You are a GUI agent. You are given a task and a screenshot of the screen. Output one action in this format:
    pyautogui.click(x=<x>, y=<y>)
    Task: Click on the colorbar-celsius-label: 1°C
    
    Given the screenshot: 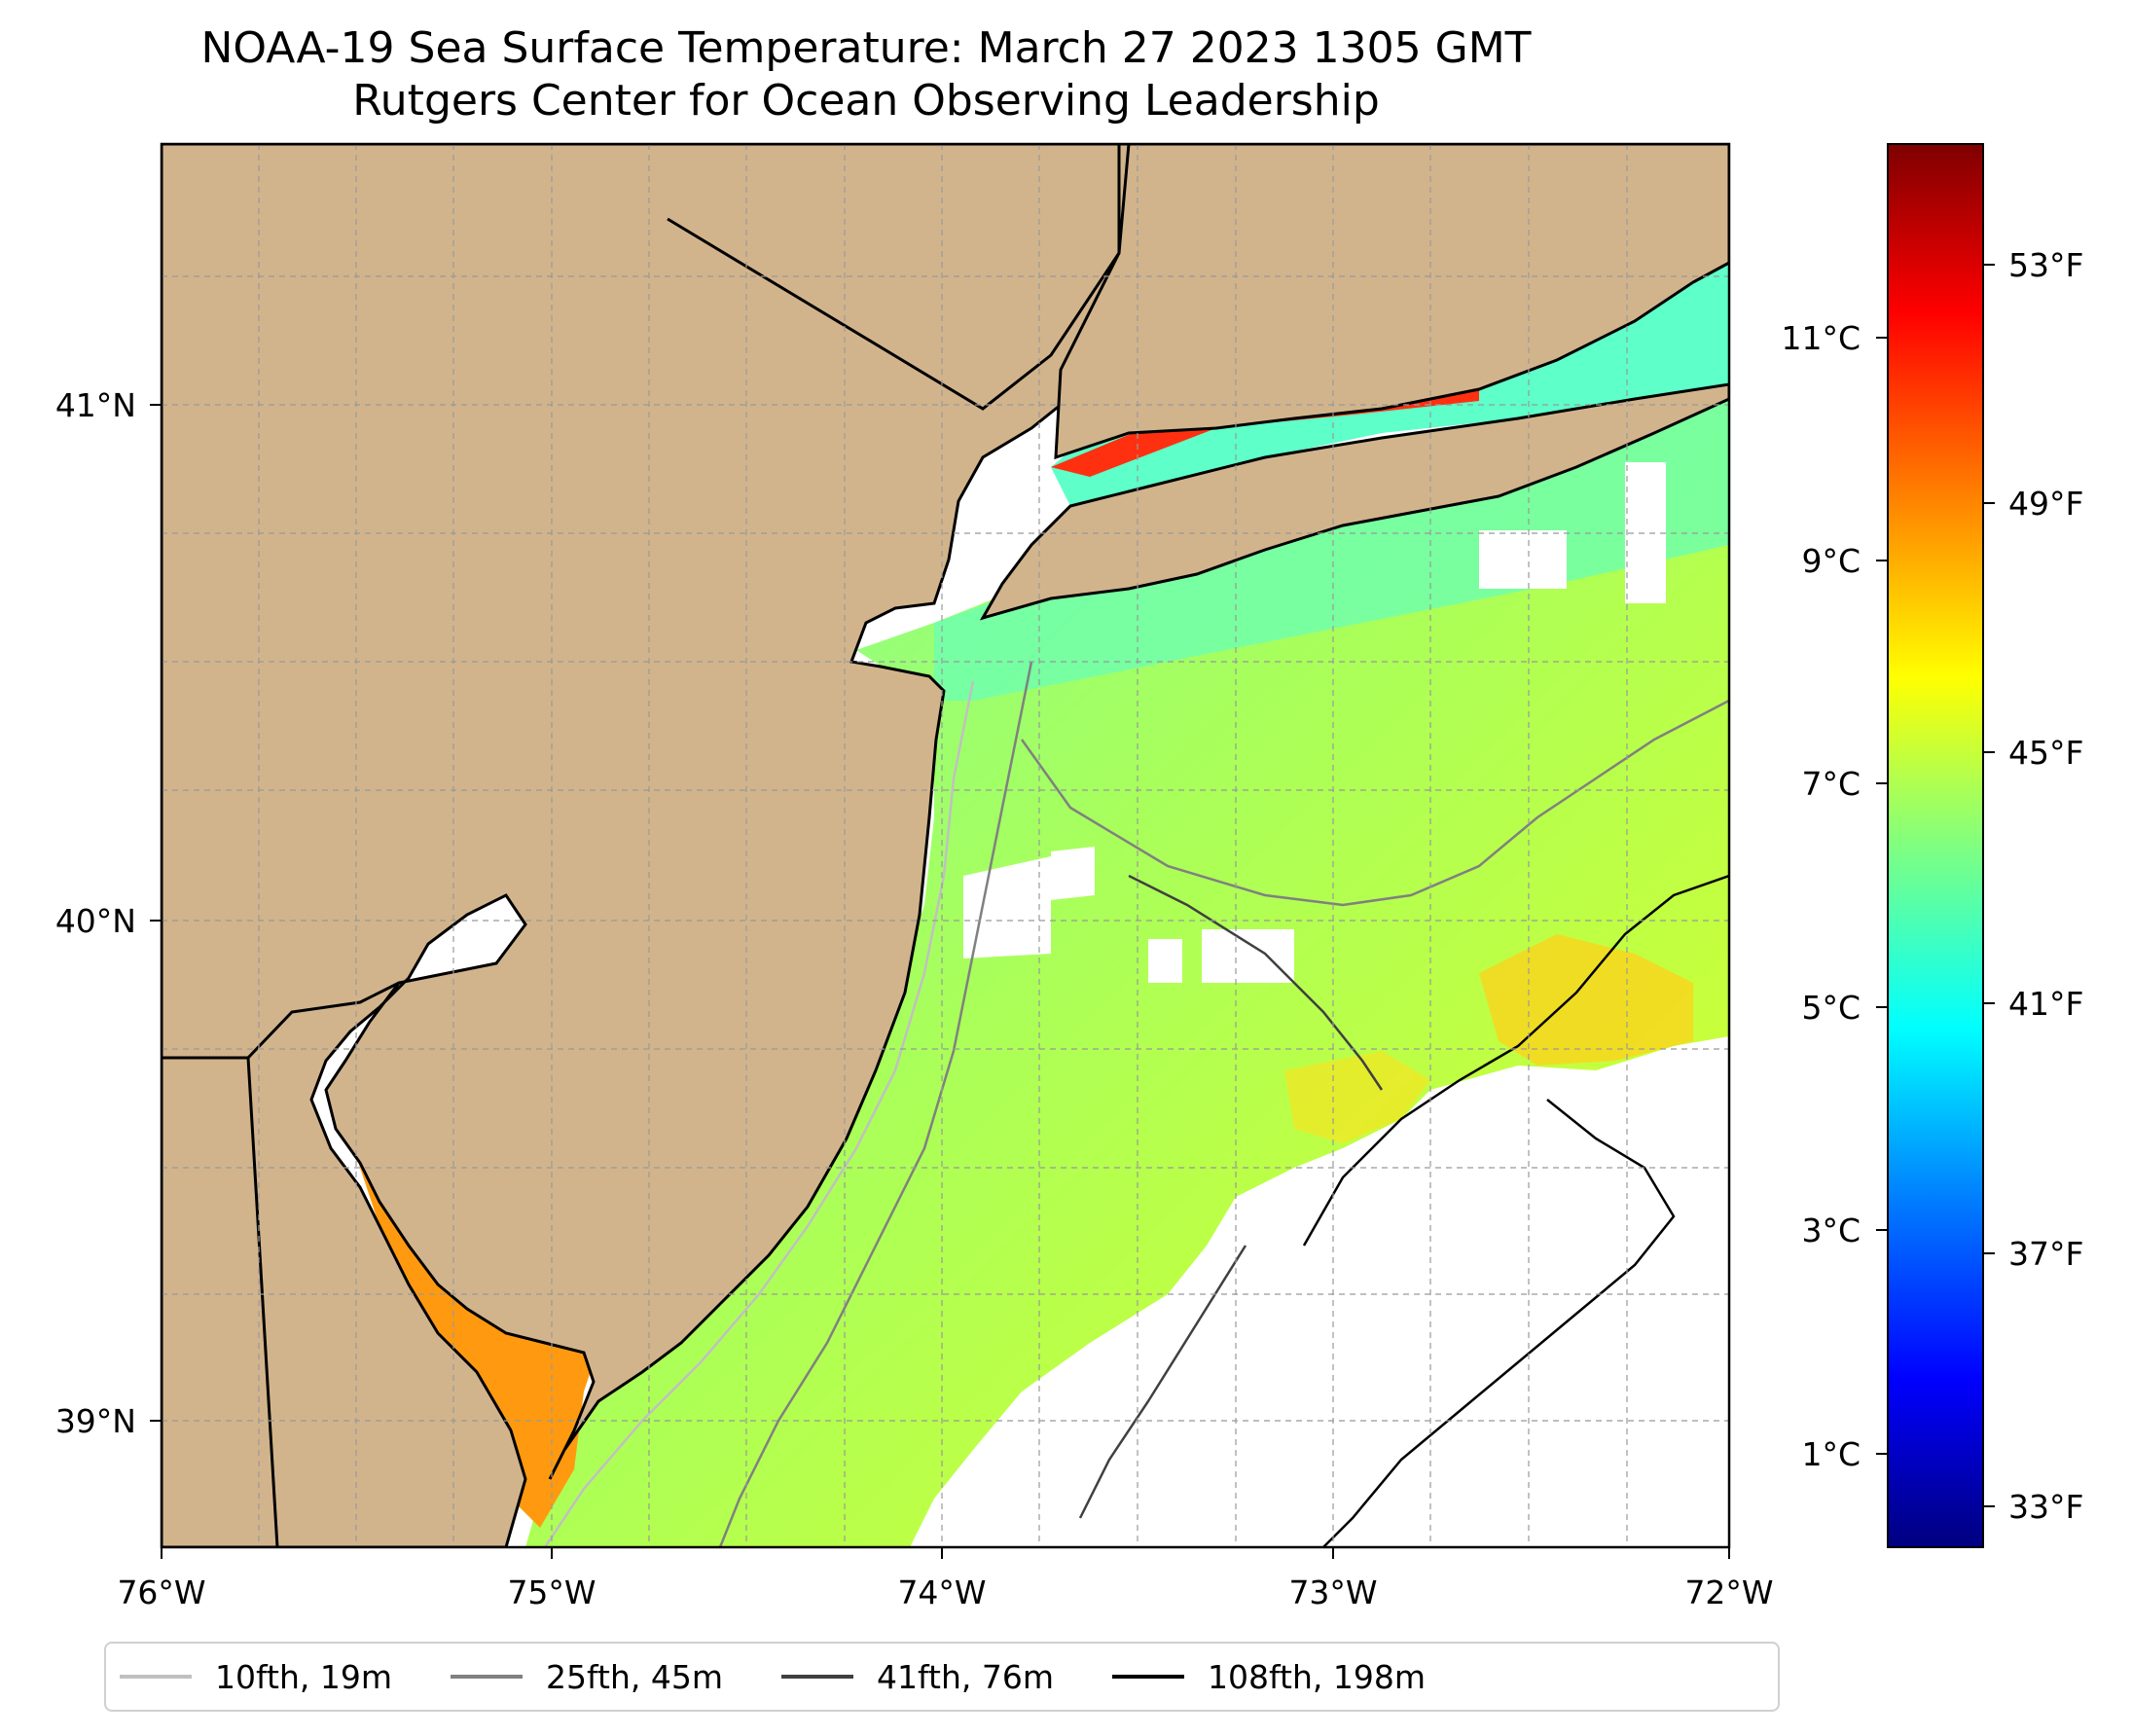 What is the action you would take?
    pyautogui.click(x=1831, y=1454)
    